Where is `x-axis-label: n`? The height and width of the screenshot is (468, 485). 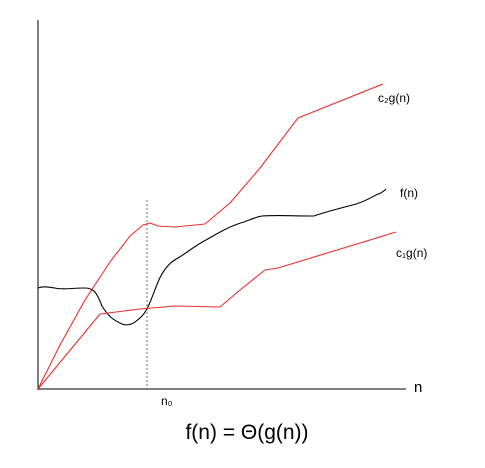
x-axis-label: n is located at coordinates (418, 387).